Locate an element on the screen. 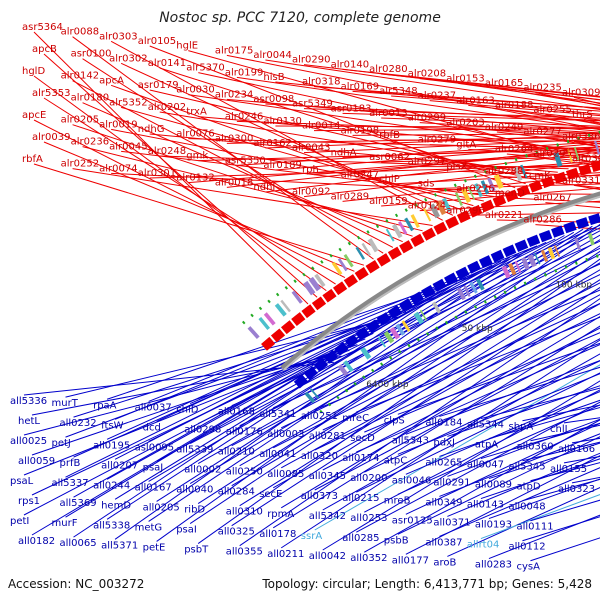  reverse-gene-label: all0003 is located at coordinates (285, 434).